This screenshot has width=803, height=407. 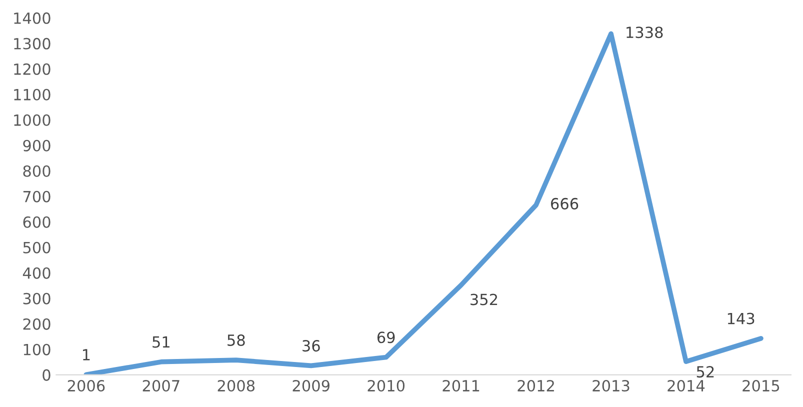 I want to click on x-tick-label: 2012, so click(x=536, y=386).